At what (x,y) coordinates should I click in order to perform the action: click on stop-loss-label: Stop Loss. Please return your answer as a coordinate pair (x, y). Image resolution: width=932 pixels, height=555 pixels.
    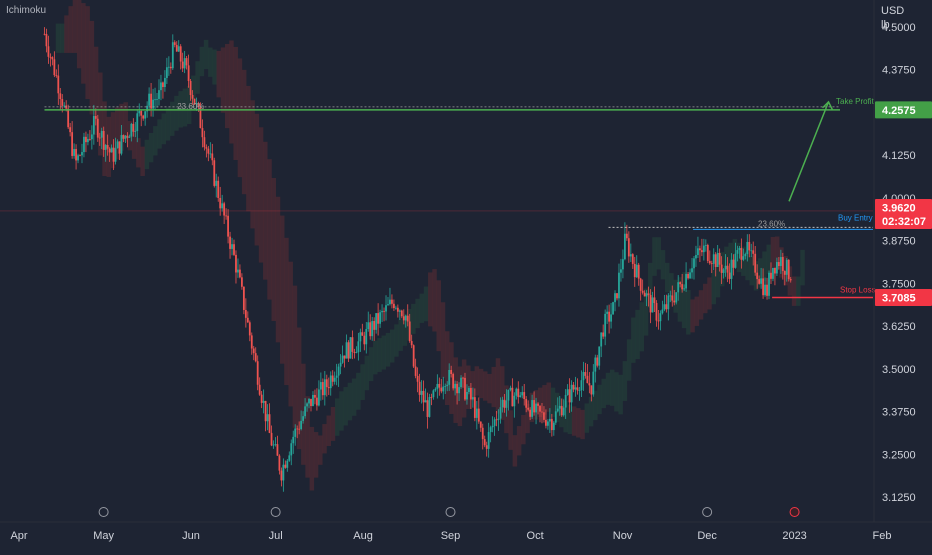
    Looking at the image, I should click on (858, 290).